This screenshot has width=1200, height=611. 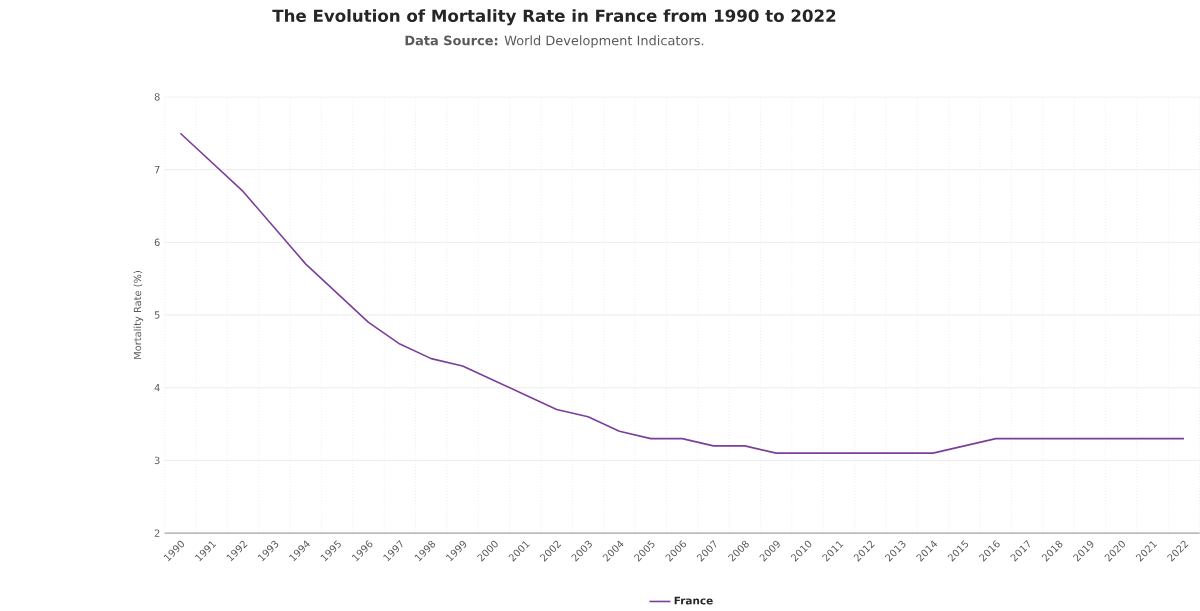 What do you see at coordinates (157, 169) in the screenshot?
I see `y-tick-label: 7` at bounding box center [157, 169].